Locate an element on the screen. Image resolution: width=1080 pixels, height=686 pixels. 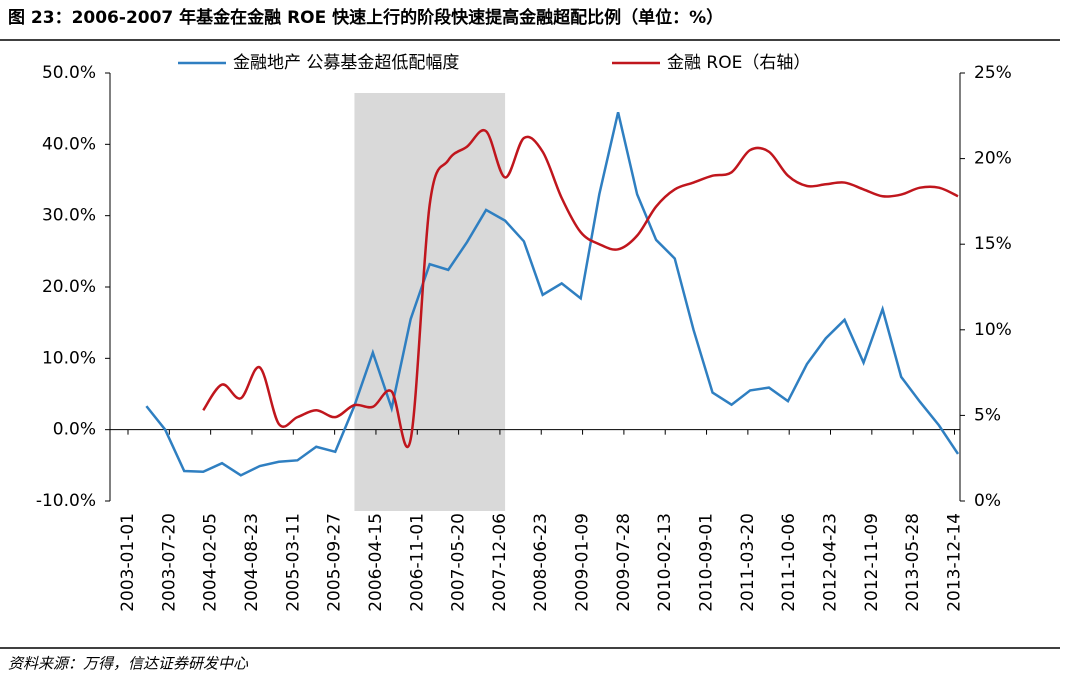
x-tick-label: 2012-11-09 is located at coordinates (872, 562).